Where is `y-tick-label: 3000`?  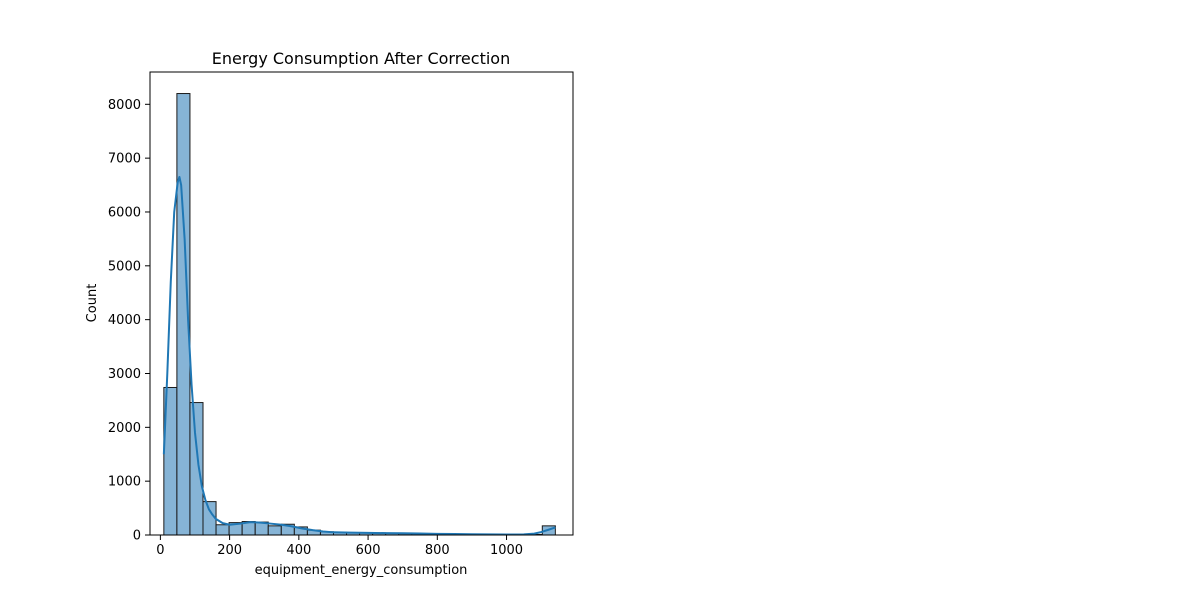 y-tick-label: 3000 is located at coordinates (124, 374).